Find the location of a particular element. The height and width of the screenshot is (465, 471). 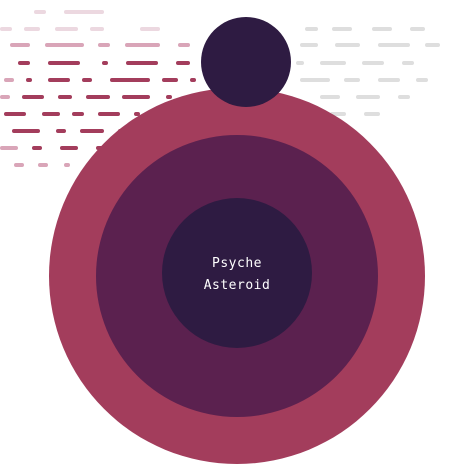

asteroid-label: Psyche Asteroid is located at coordinates (237, 275).